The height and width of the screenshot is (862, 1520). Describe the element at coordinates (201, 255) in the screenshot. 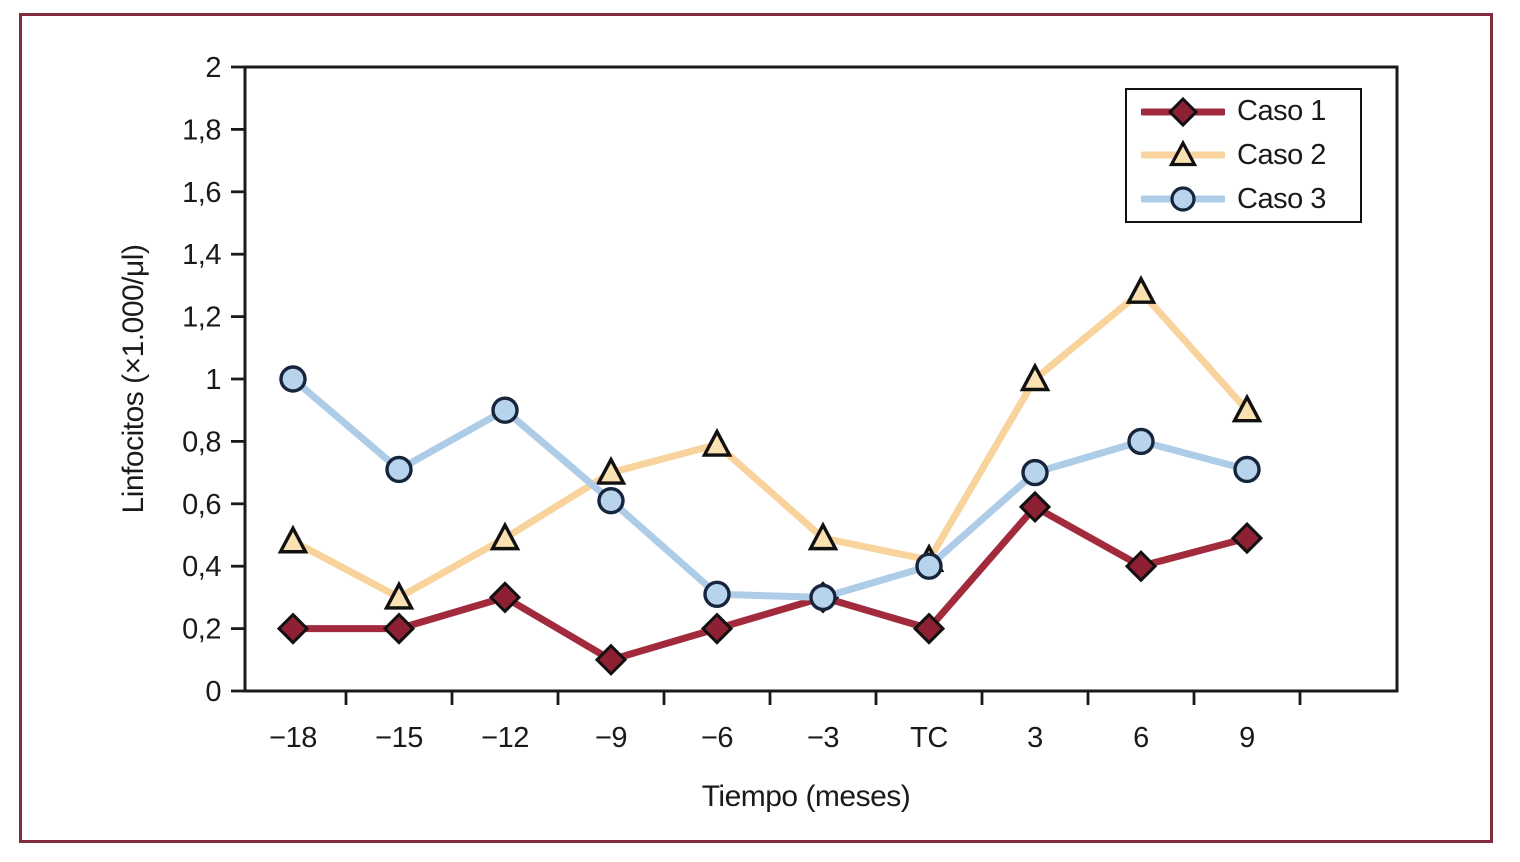

I see `y-tick-label: 1,4` at that location.